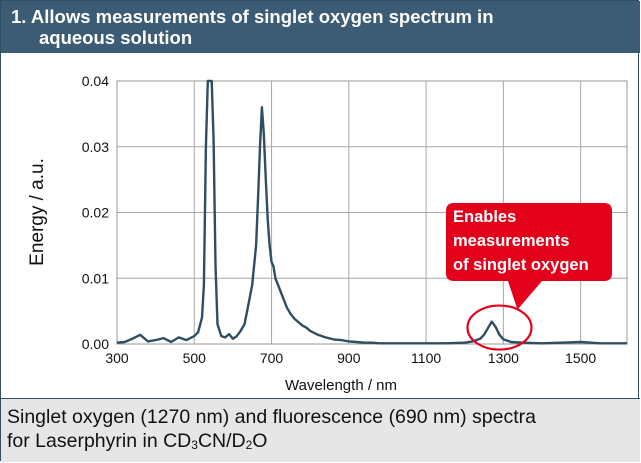  Describe the element at coordinates (249, 445) in the screenshot. I see `caption-sub-2: 2` at that location.